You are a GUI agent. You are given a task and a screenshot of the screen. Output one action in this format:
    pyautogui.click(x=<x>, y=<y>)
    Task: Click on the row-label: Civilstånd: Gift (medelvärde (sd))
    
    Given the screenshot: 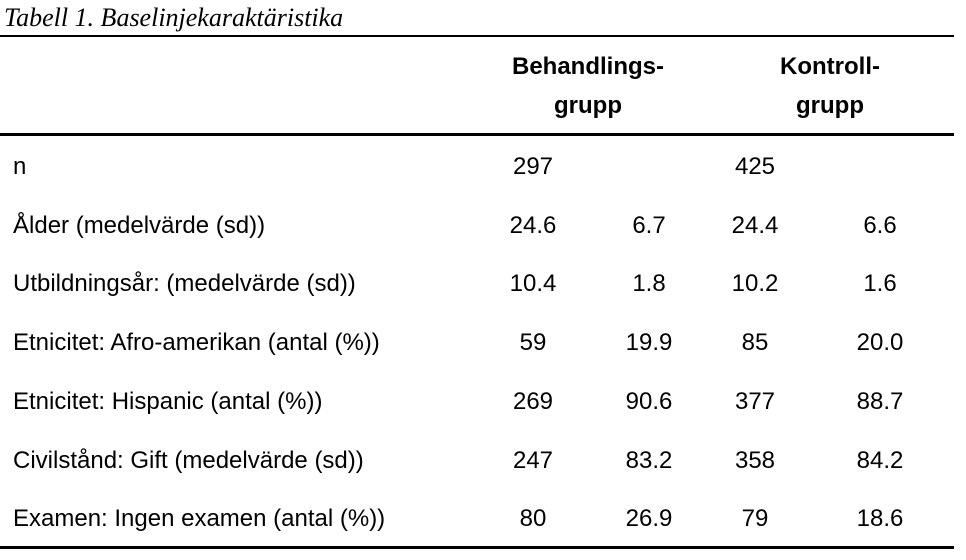 What is the action you would take?
    pyautogui.click(x=188, y=460)
    